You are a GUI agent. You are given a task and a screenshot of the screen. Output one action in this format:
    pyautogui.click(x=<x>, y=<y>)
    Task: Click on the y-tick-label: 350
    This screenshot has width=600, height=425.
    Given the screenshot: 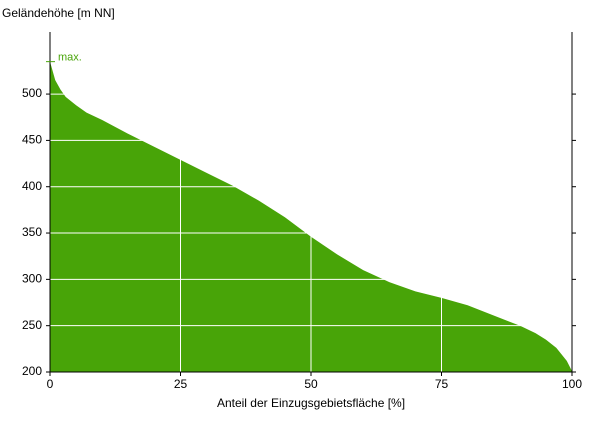 What is the action you would take?
    pyautogui.click(x=32, y=232)
    